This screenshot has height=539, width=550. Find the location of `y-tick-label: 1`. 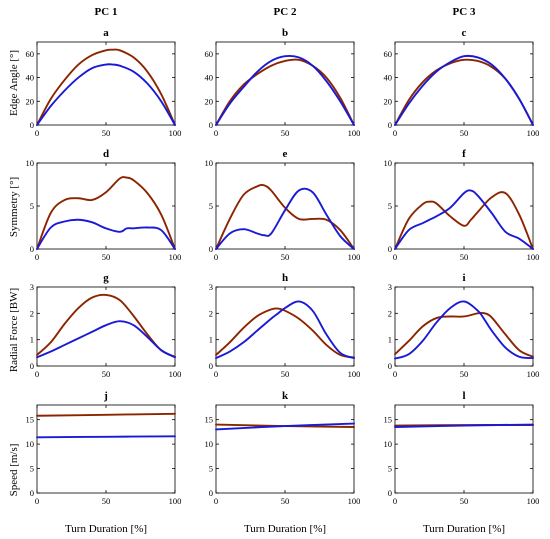

y-tick-label: 1 is located at coordinates (211, 340).